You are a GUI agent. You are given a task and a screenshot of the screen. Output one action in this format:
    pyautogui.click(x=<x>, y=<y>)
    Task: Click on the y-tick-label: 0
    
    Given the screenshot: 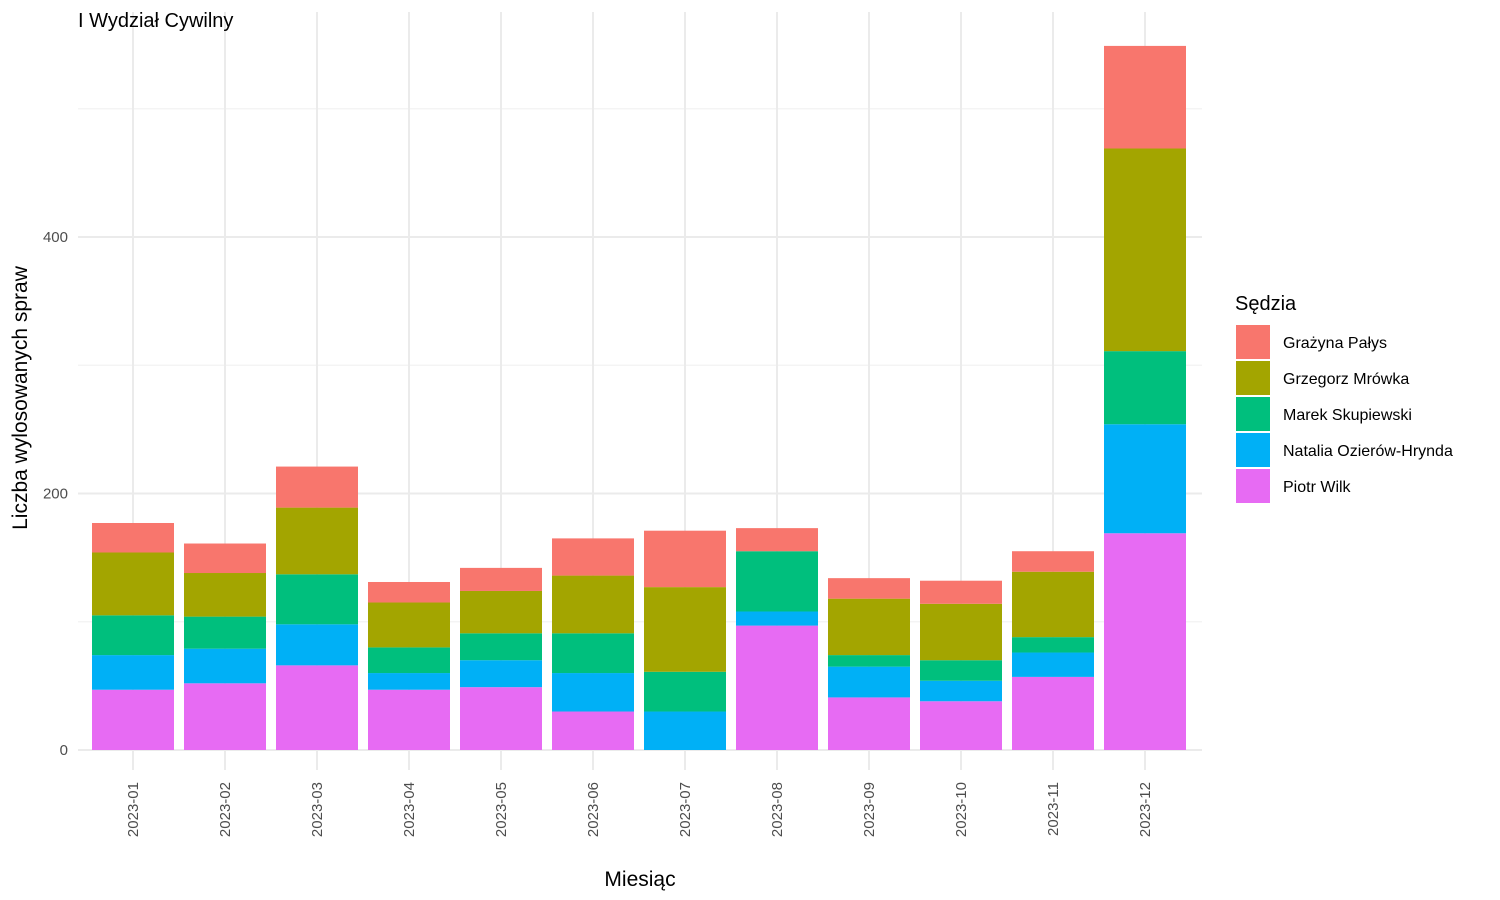 What is the action you would take?
    pyautogui.click(x=64, y=750)
    